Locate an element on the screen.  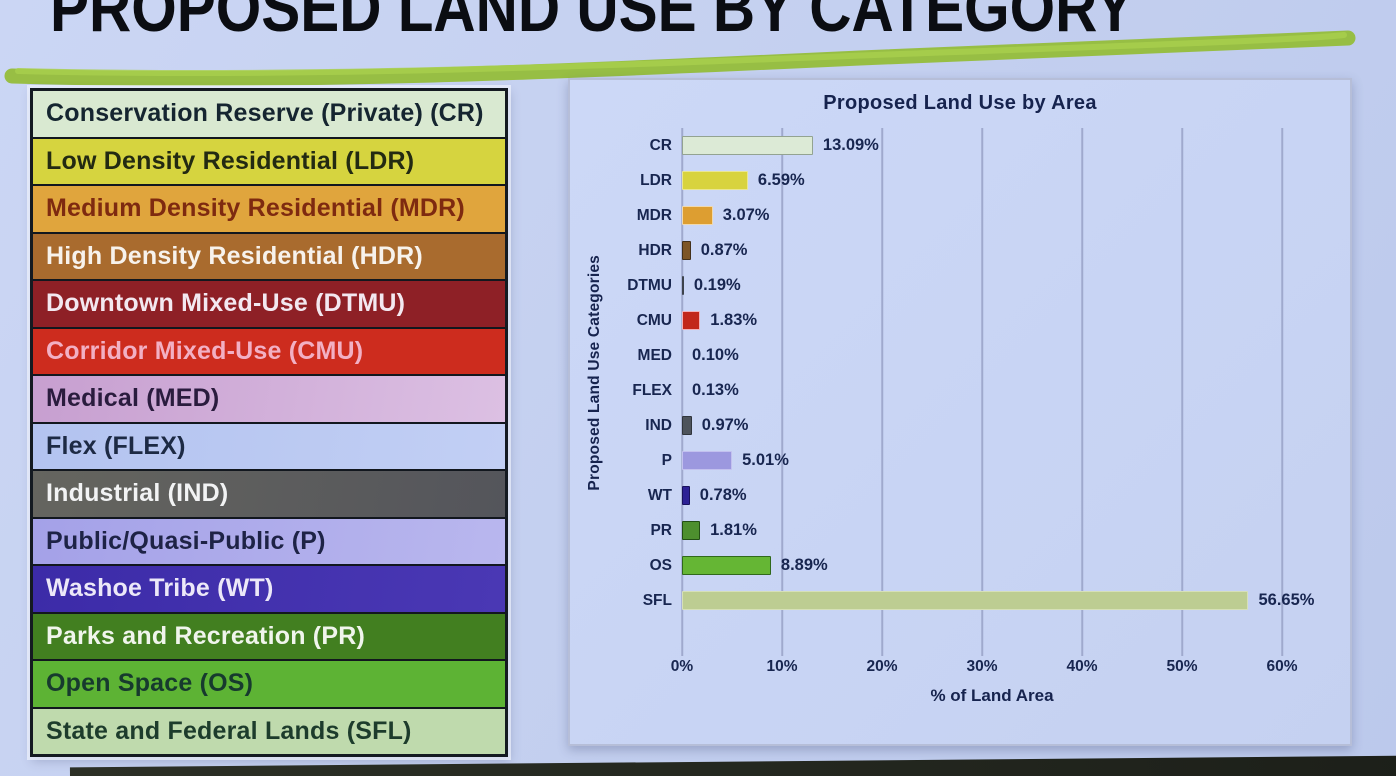
bar-cr is located at coordinates (747, 145).